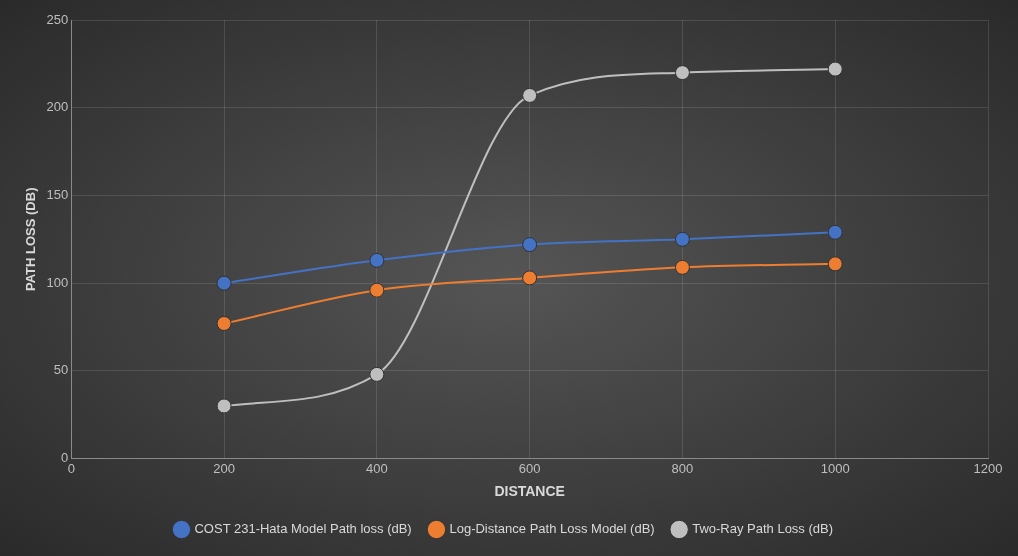  Describe the element at coordinates (65, 458) in the screenshot. I see `y-tick-label: 0` at that location.